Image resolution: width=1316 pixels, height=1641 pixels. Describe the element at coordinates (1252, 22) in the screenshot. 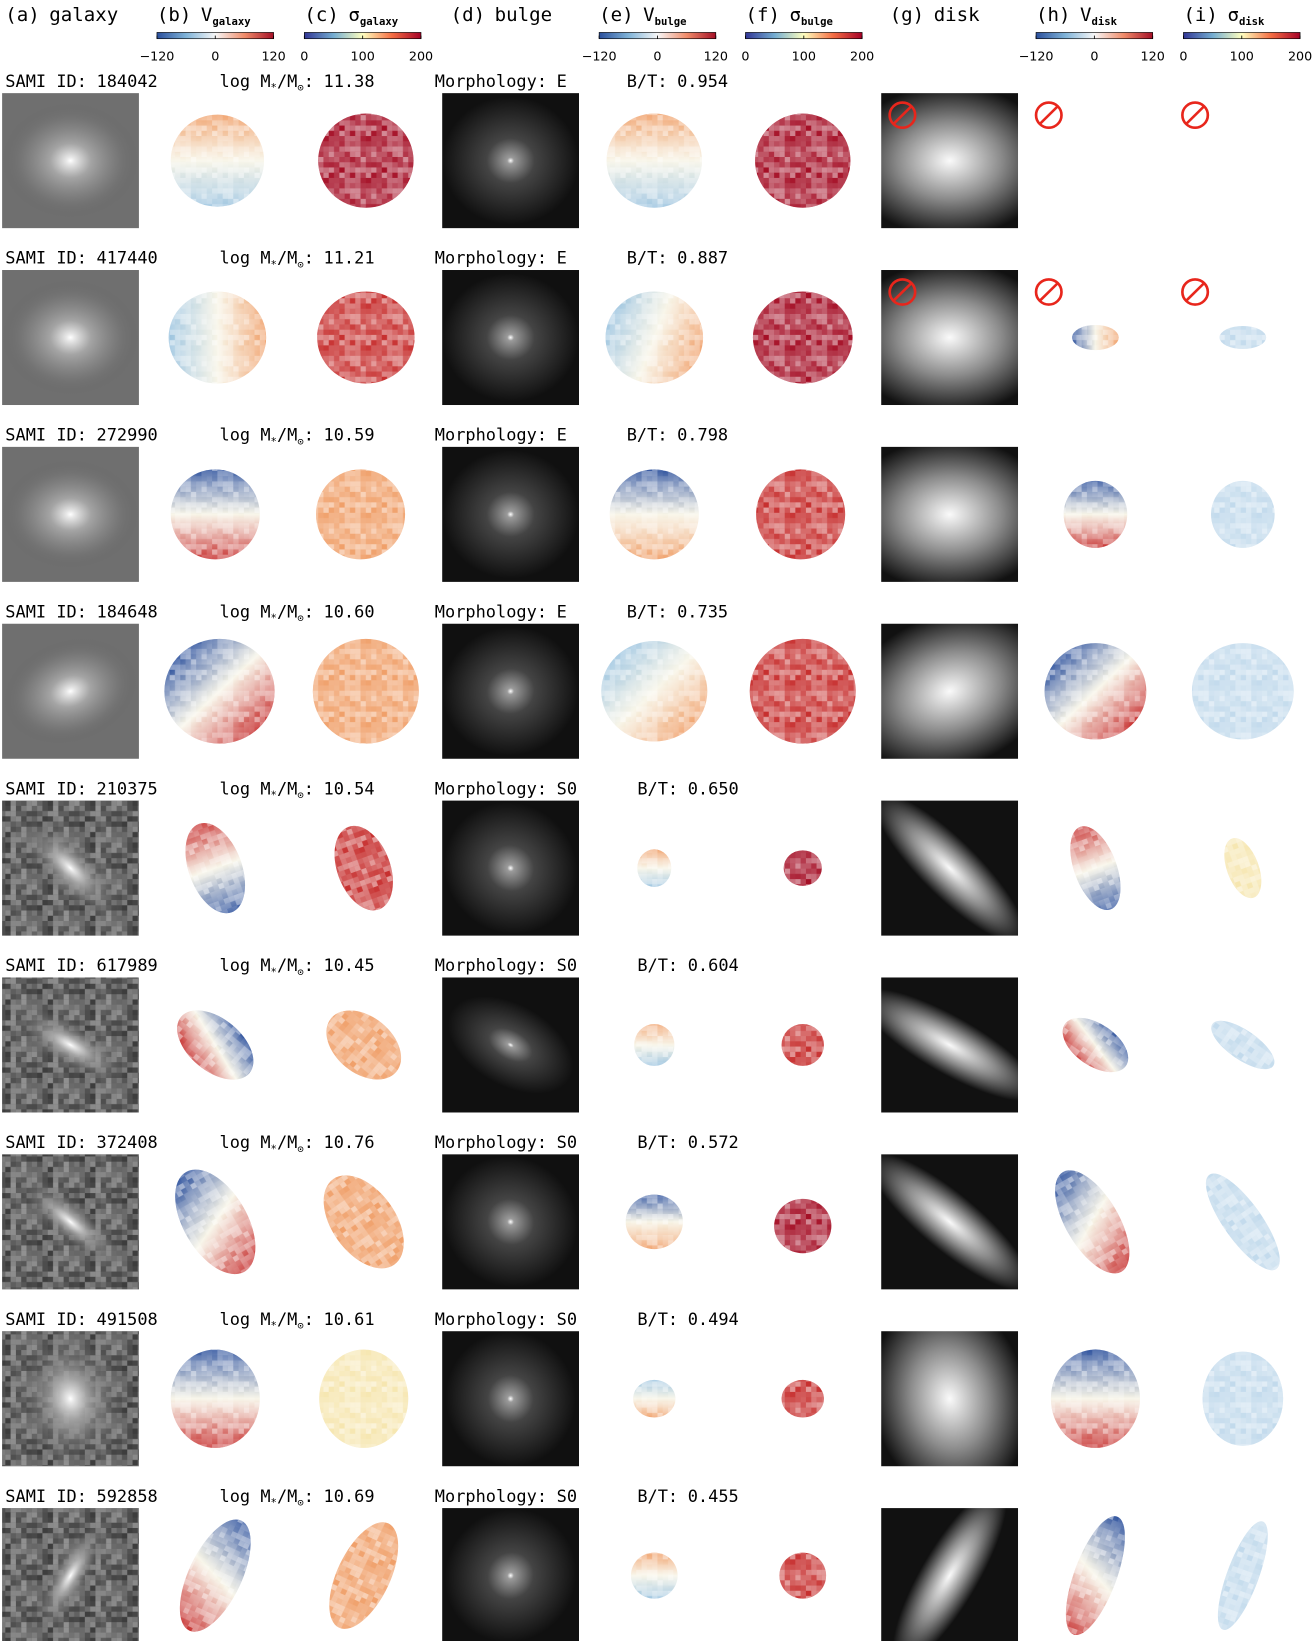

I see `column-subscript: disk` at that location.